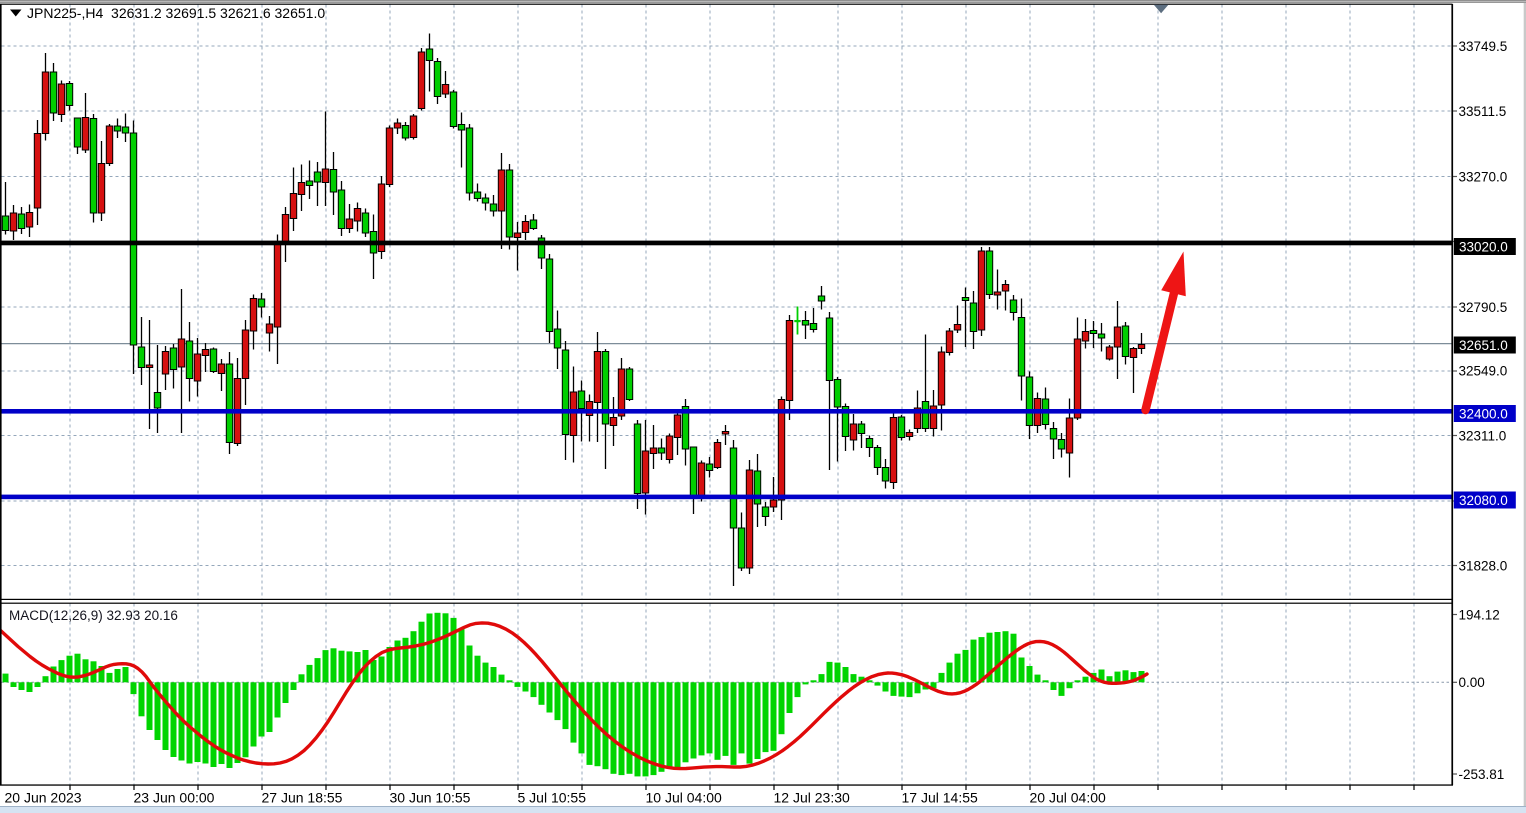 The height and width of the screenshot is (813, 1526). I want to click on svg-text: 32400.0, so click(1483, 413).